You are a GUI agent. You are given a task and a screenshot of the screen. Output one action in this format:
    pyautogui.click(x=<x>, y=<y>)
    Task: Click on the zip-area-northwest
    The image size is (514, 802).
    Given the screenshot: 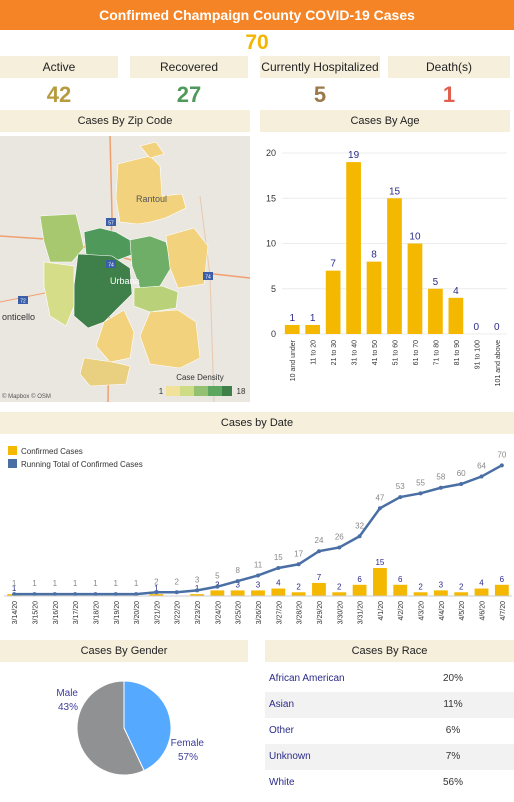 What is the action you would take?
    pyautogui.click(x=62, y=238)
    